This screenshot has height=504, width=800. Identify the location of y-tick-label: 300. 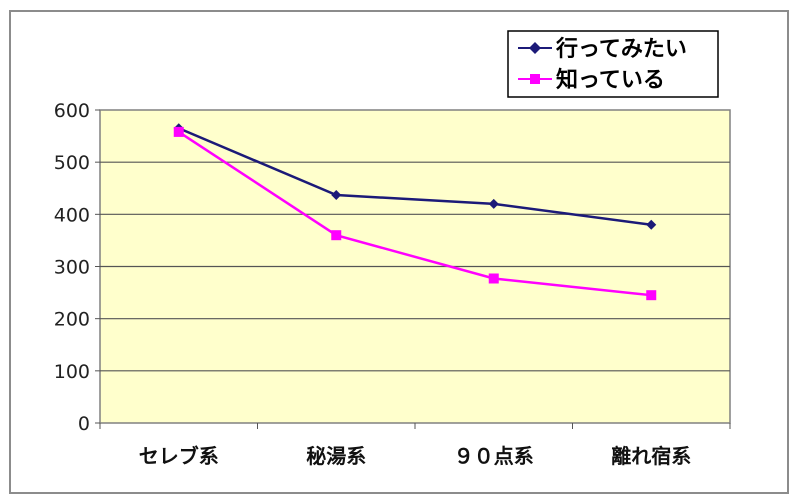
(72, 268).